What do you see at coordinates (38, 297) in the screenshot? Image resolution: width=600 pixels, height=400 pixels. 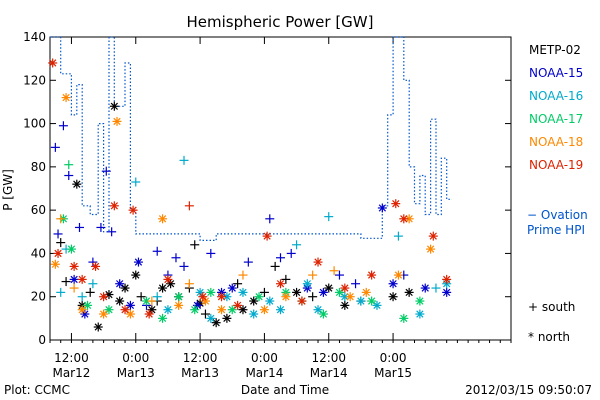 I see `y-tick-label: 20` at bounding box center [38, 297].